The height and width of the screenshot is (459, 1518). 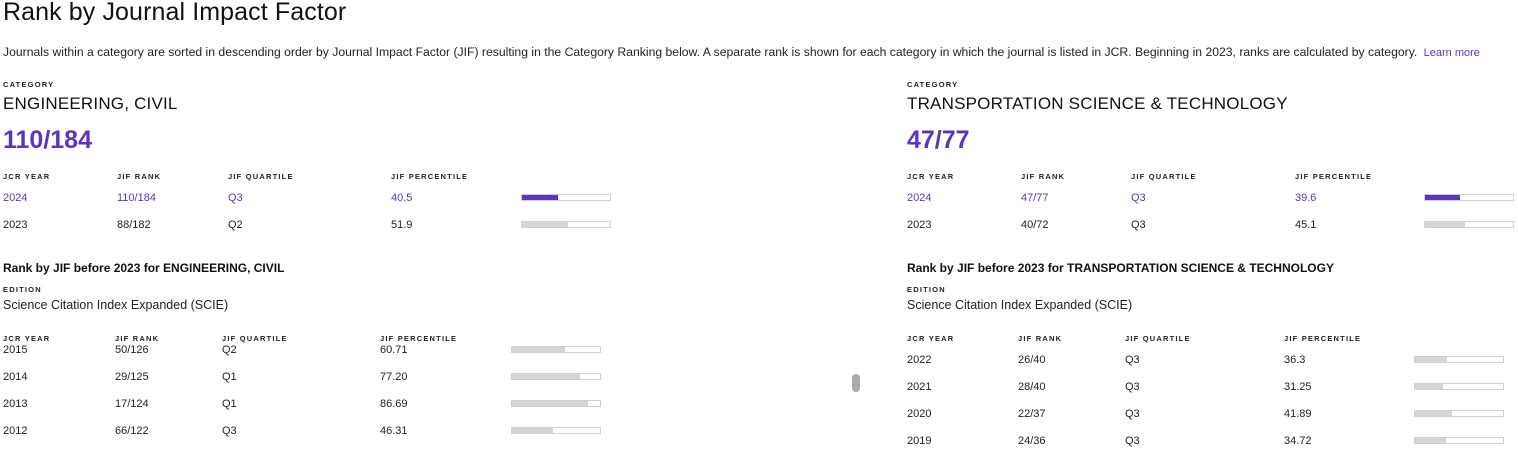 What do you see at coordinates (1298, 441) in the screenshot?
I see `jif-percentile-cell: 34.72` at bounding box center [1298, 441].